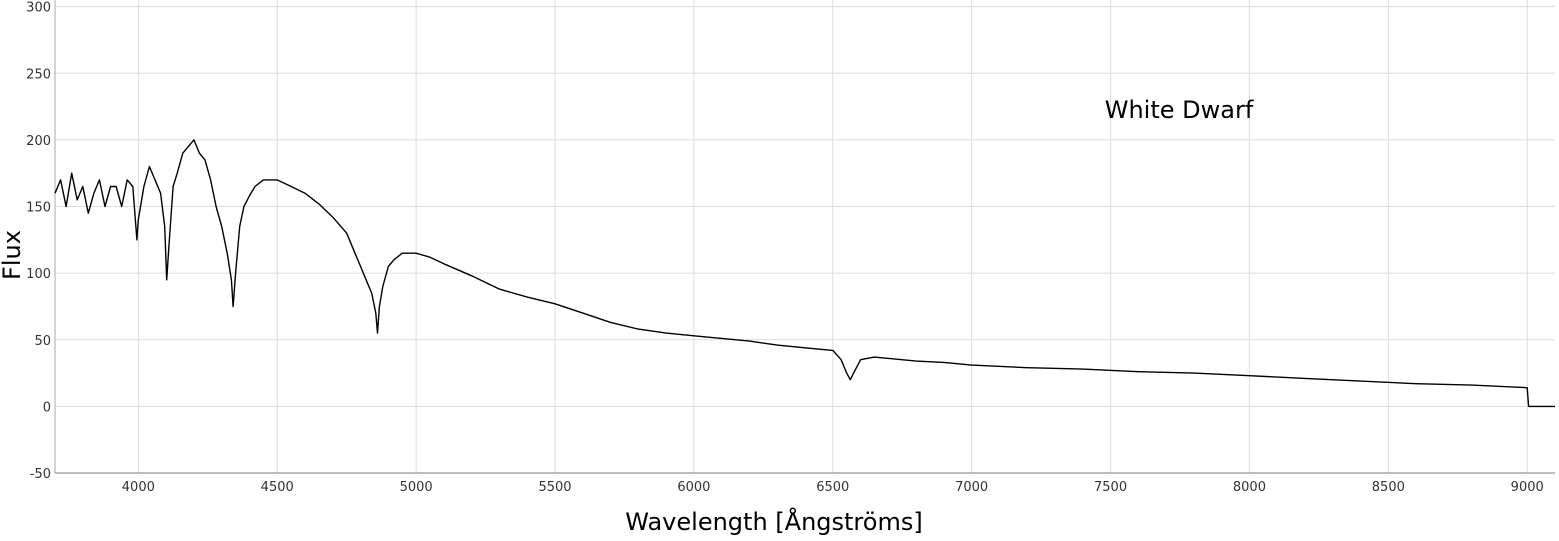 This screenshot has height=541, width=1559. What do you see at coordinates (1110, 487) in the screenshot?
I see `x-tick-label: 7500` at bounding box center [1110, 487].